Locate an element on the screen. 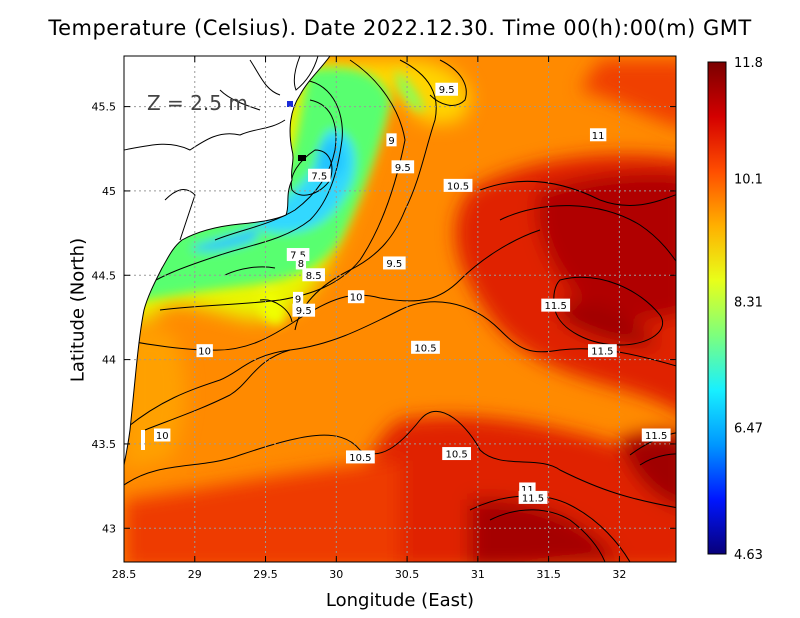  x-axis-label: Longitude (East) is located at coordinates (400, 600).